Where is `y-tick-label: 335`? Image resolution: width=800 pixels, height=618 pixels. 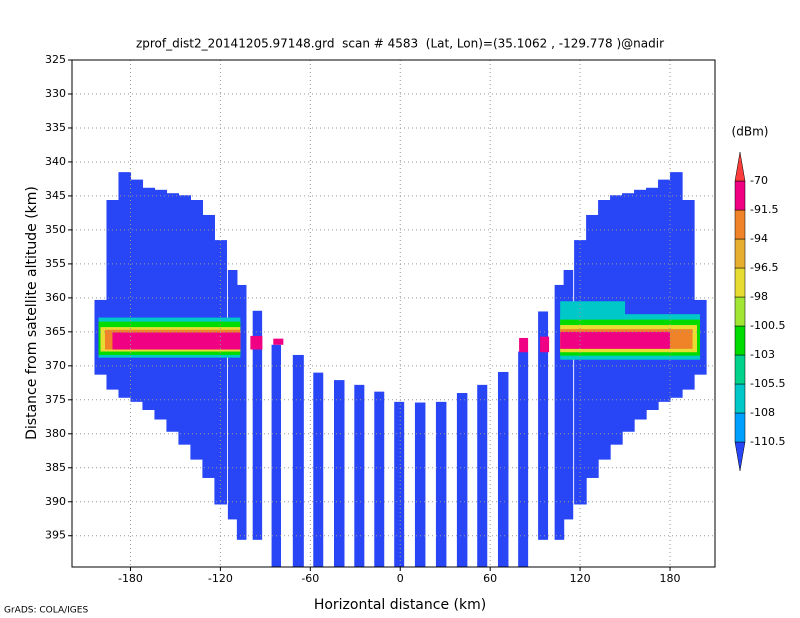
y-tick-label: 335 is located at coordinates (55, 127).